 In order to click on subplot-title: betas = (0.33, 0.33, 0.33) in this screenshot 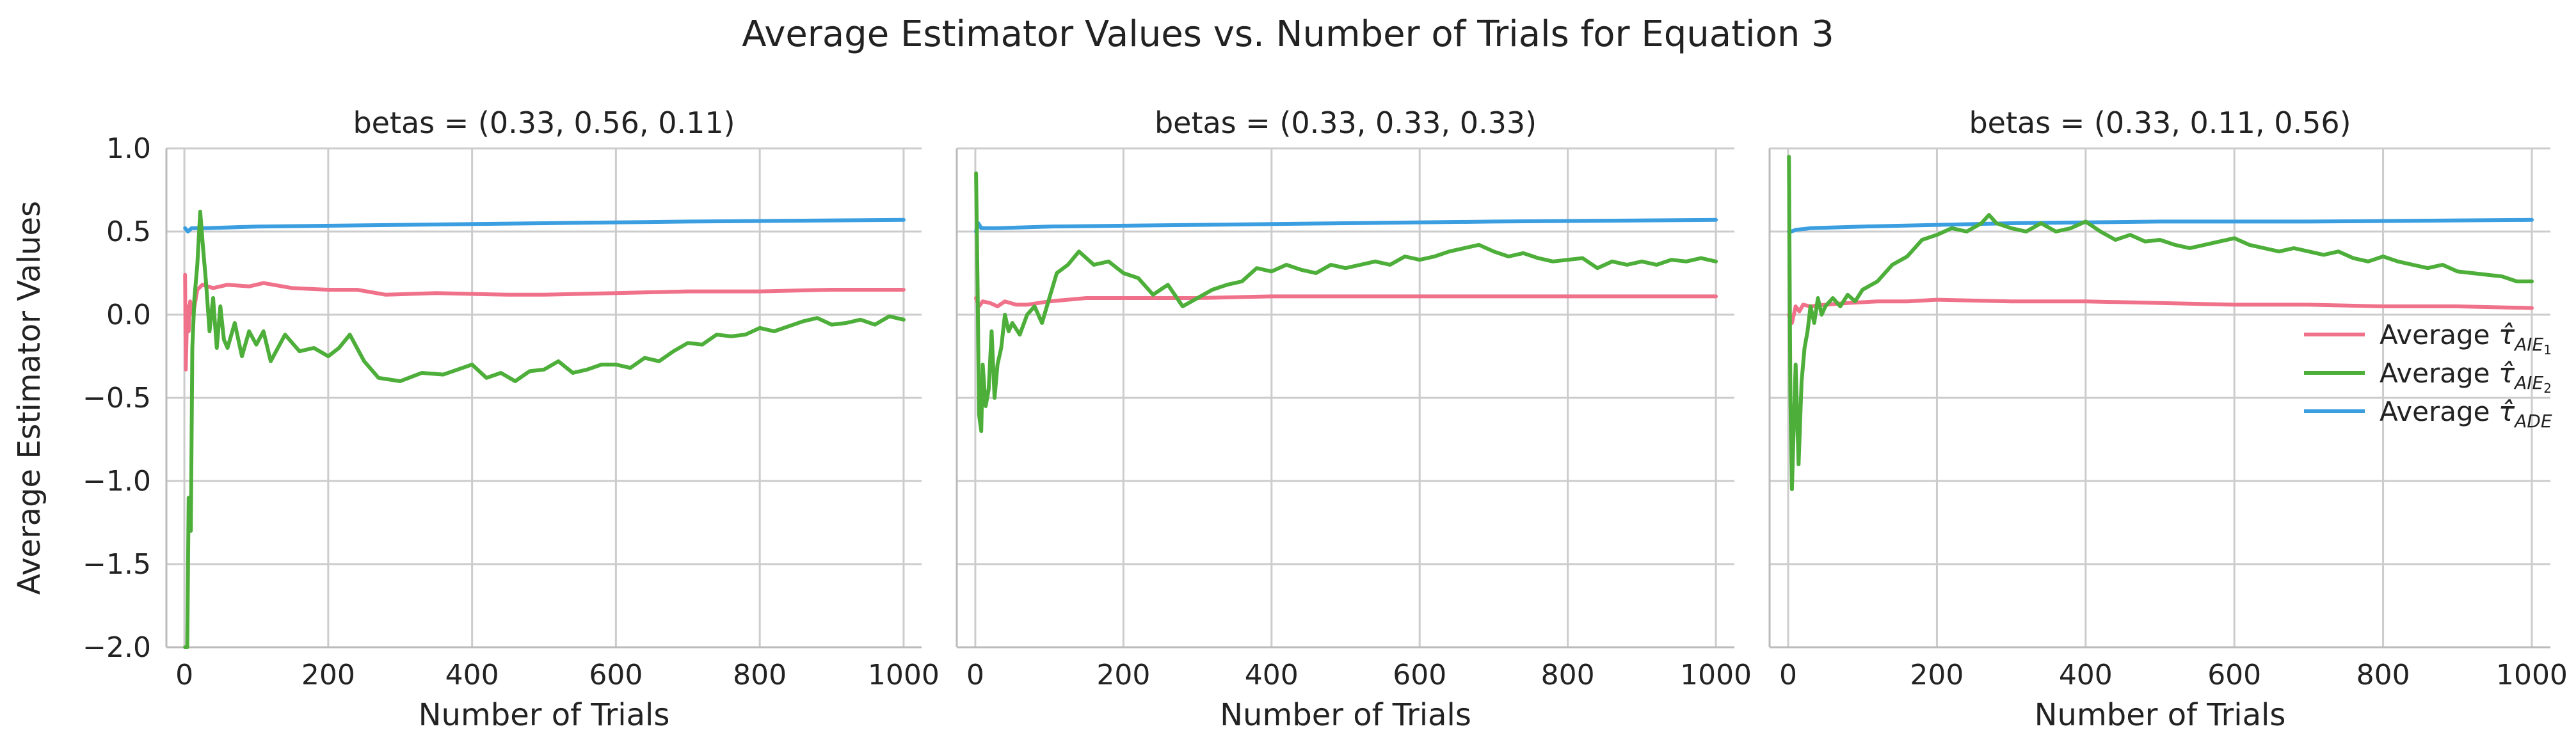, I will do `click(1346, 123)`.